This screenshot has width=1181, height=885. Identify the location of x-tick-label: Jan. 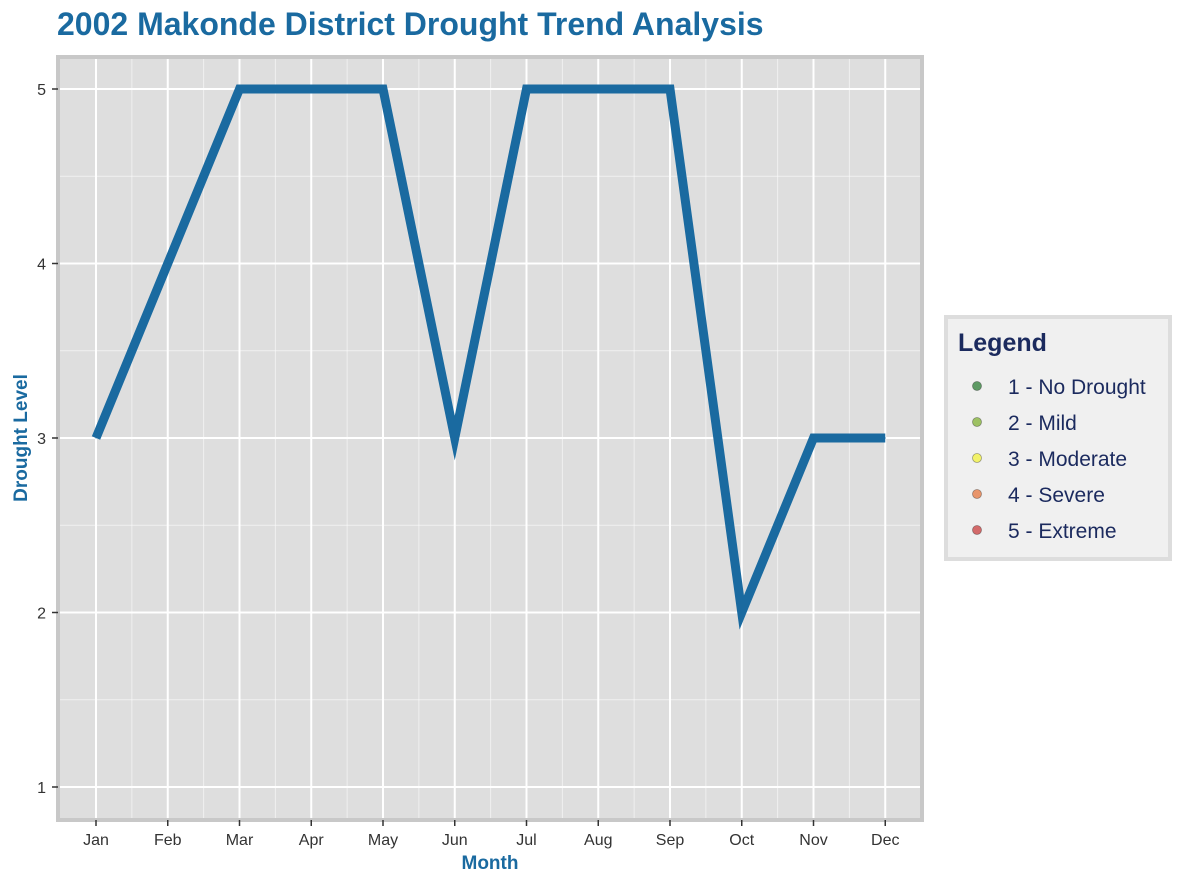
(96, 840).